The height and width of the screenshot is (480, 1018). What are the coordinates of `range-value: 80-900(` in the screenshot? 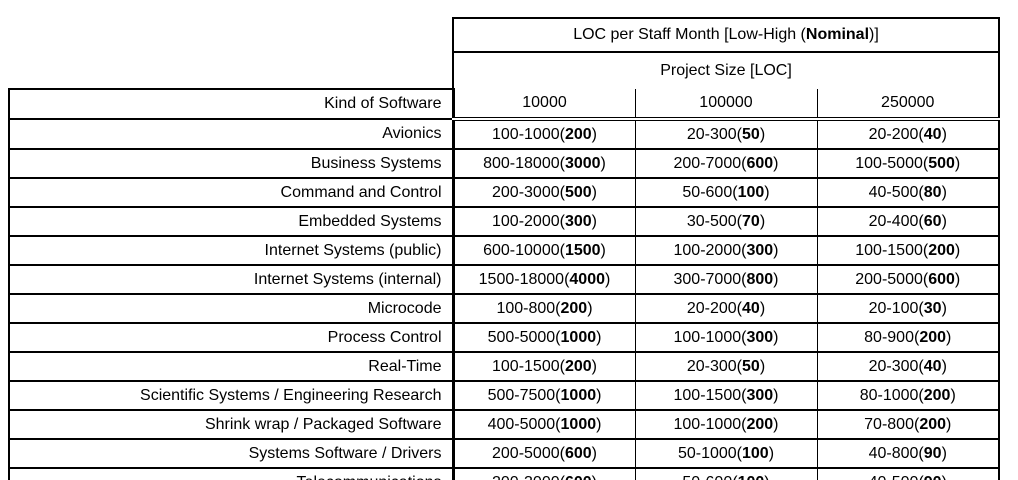 It's located at (892, 337).